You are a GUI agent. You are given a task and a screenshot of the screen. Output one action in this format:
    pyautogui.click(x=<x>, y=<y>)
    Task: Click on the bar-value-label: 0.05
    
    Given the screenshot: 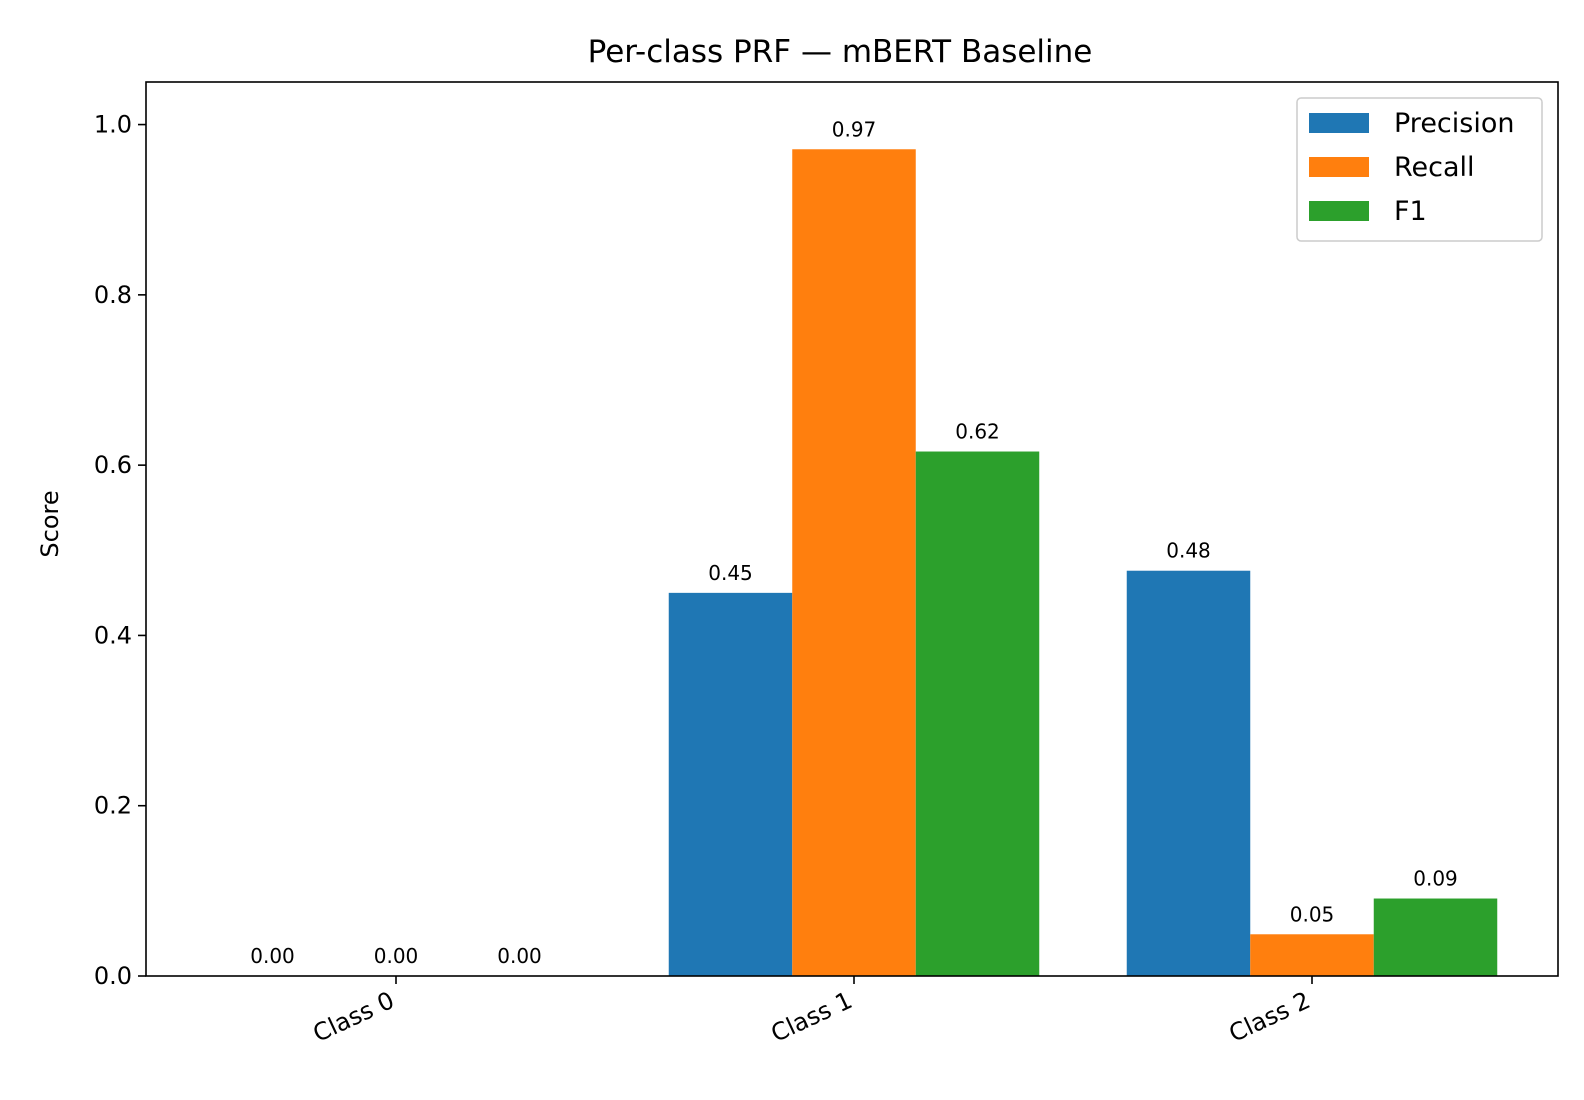 What is the action you would take?
    pyautogui.click(x=1312, y=914)
    